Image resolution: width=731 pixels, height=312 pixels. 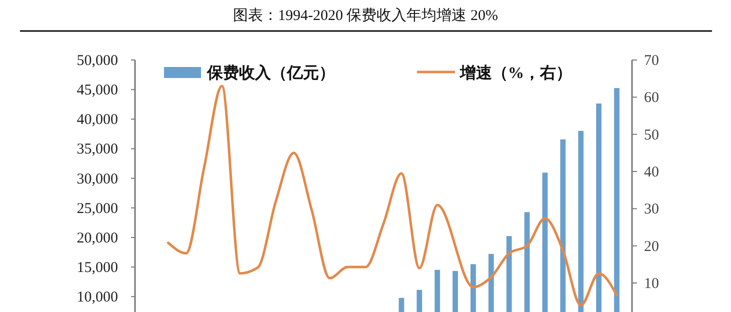 What do you see at coordinates (97, 120) in the screenshot?
I see `y-tick-label: 40,000` at bounding box center [97, 120].